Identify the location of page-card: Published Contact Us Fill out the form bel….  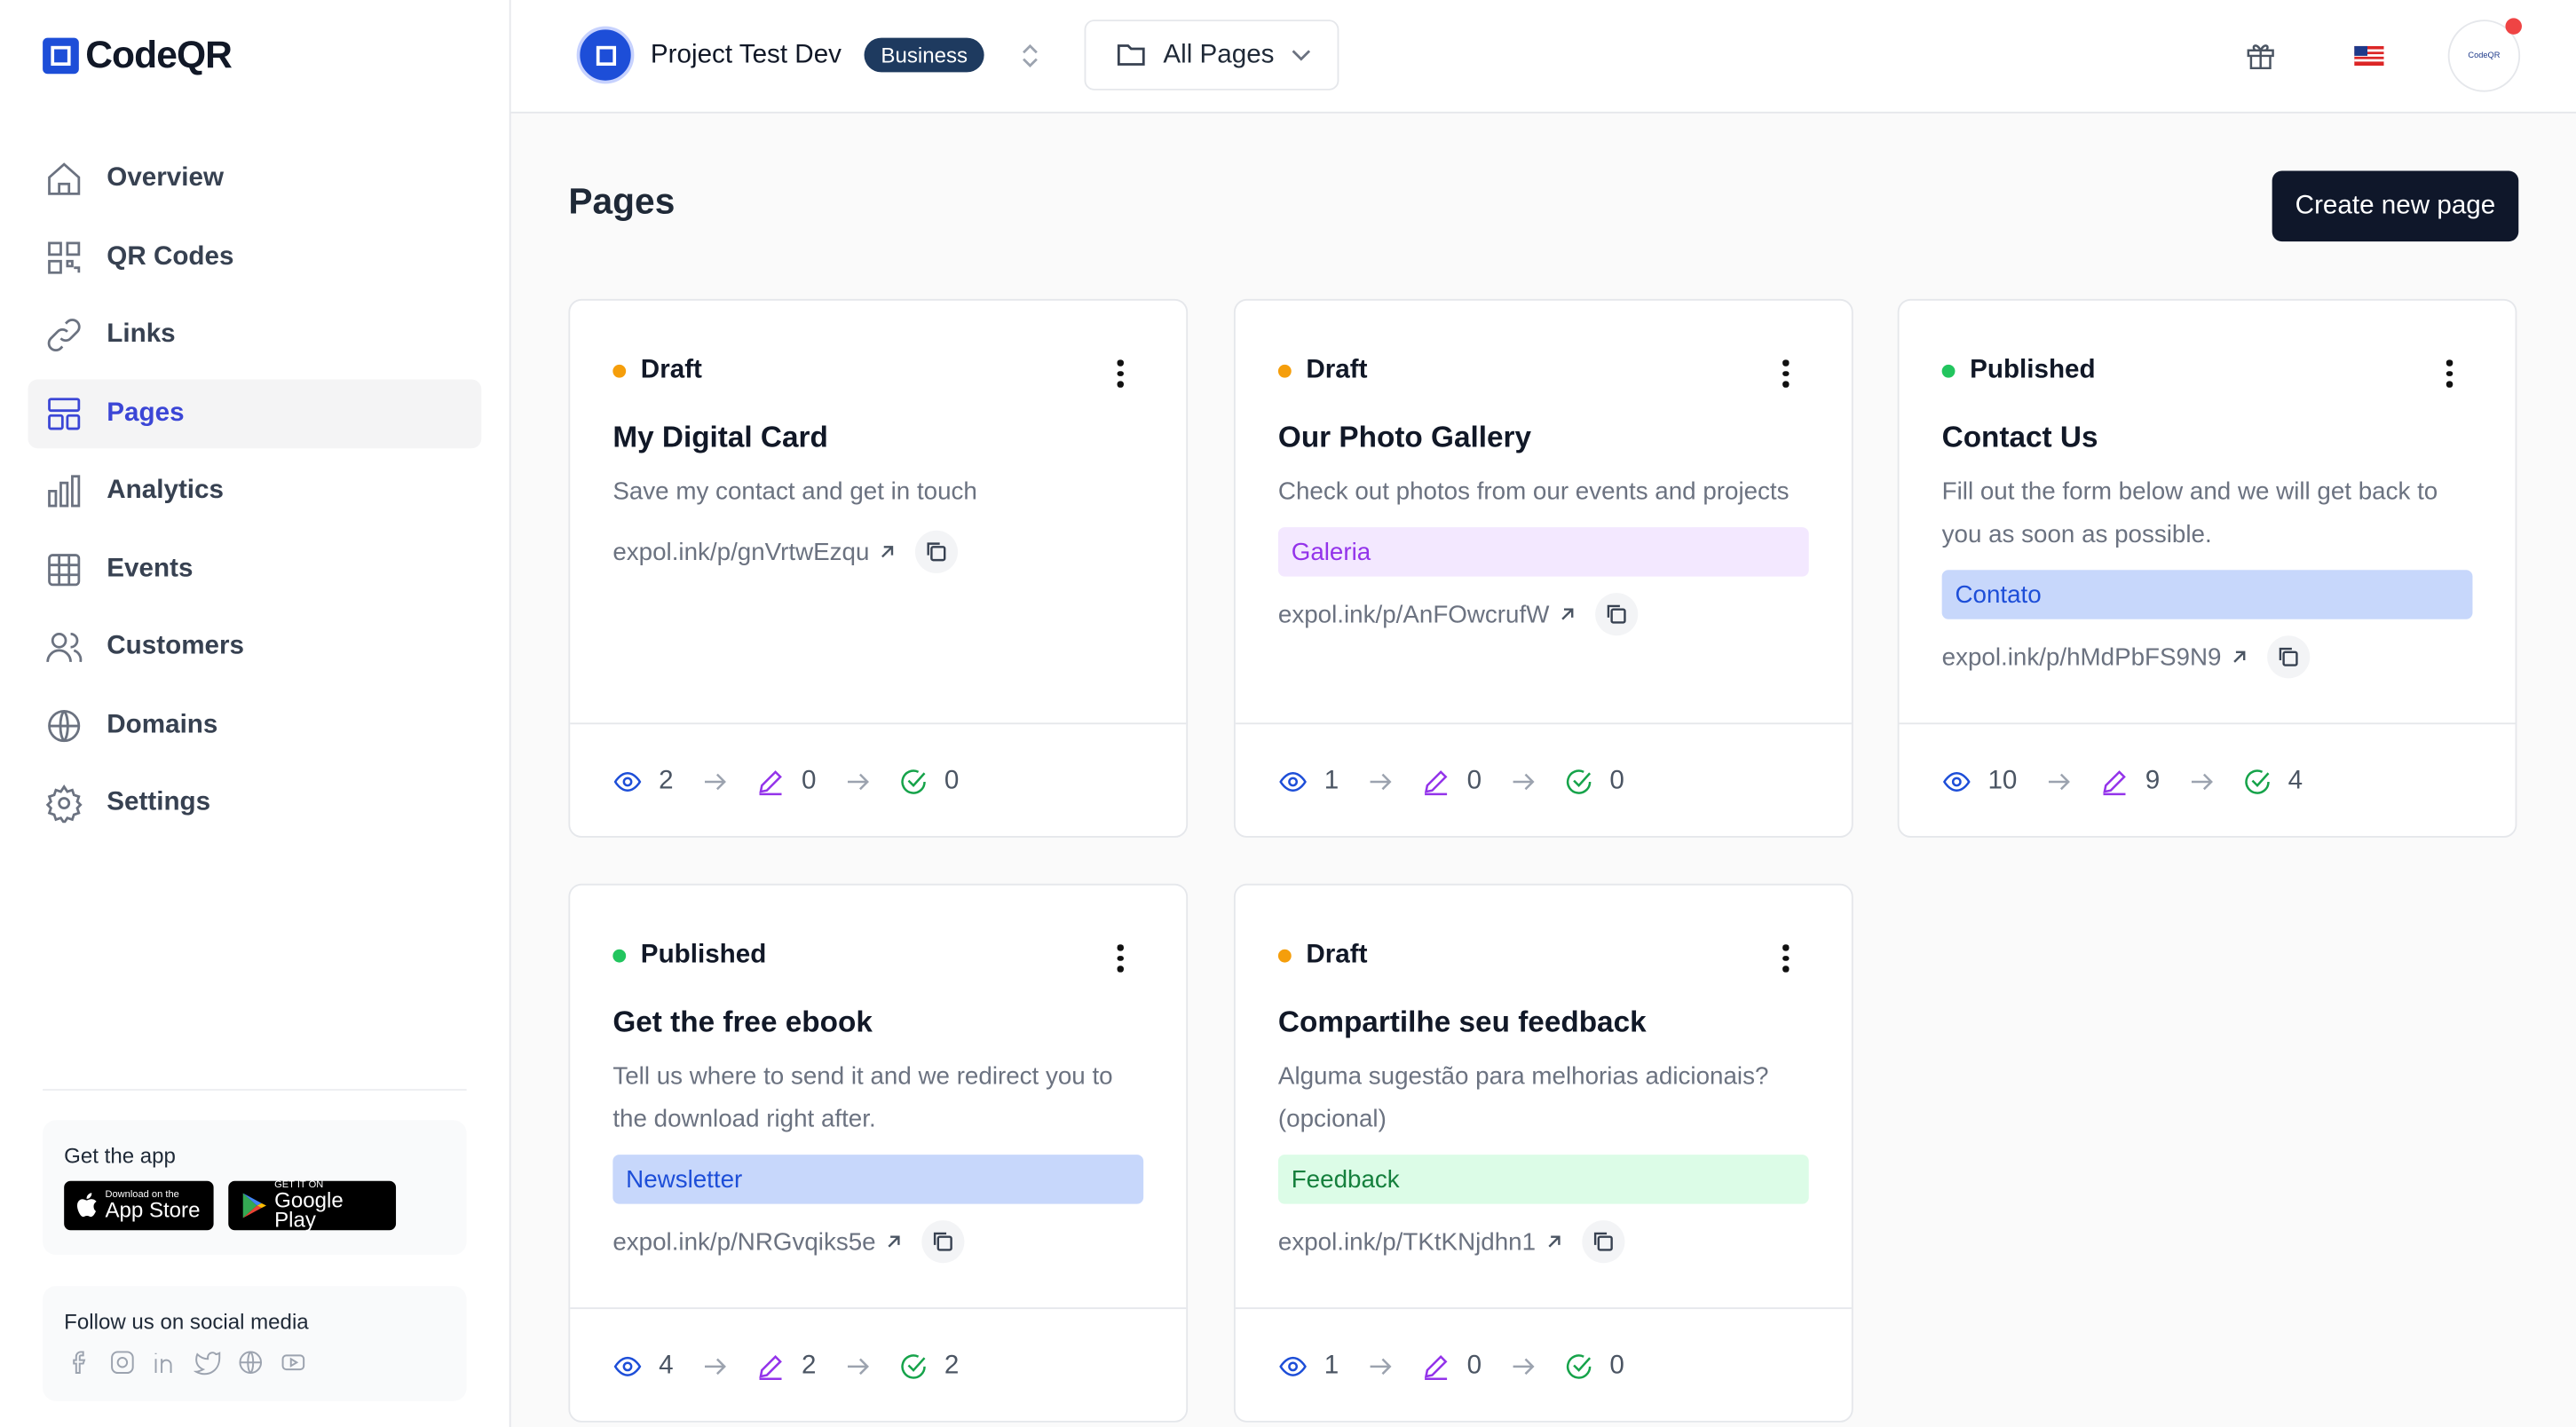
(2207, 568).